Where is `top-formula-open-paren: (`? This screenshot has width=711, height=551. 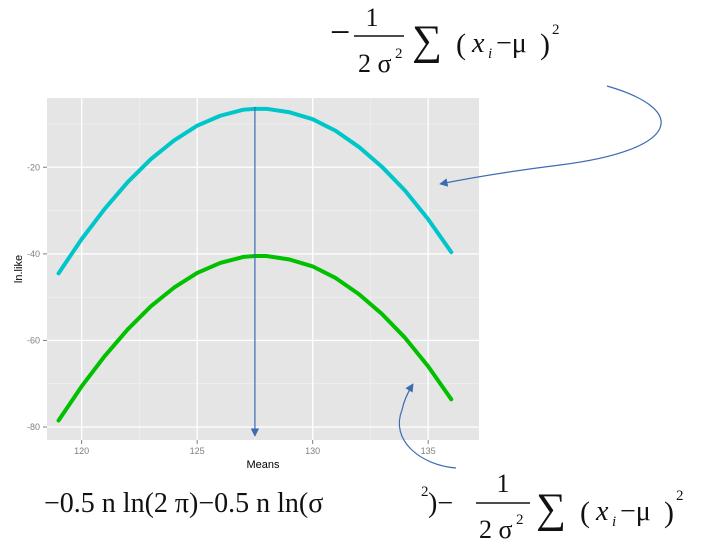
top-formula-open-paren: ( is located at coordinates (461, 44).